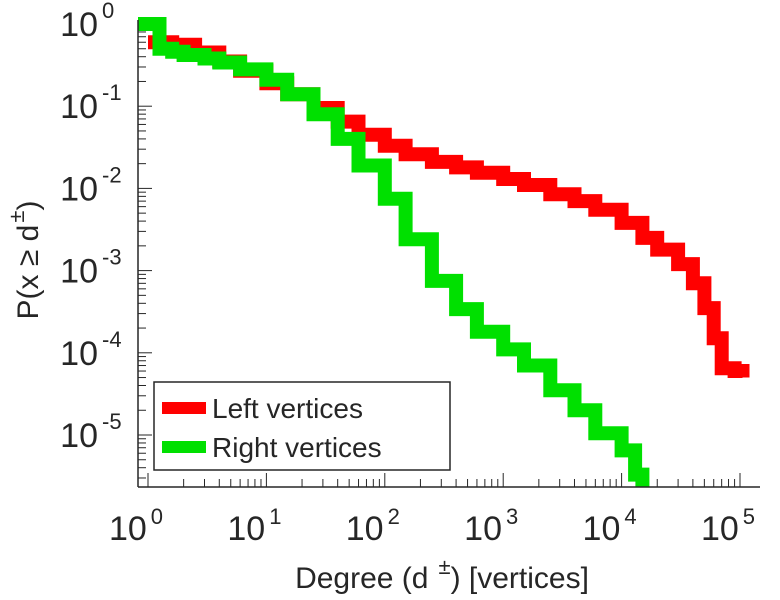 The height and width of the screenshot is (600, 780). I want to click on legend-box, so click(302, 426).